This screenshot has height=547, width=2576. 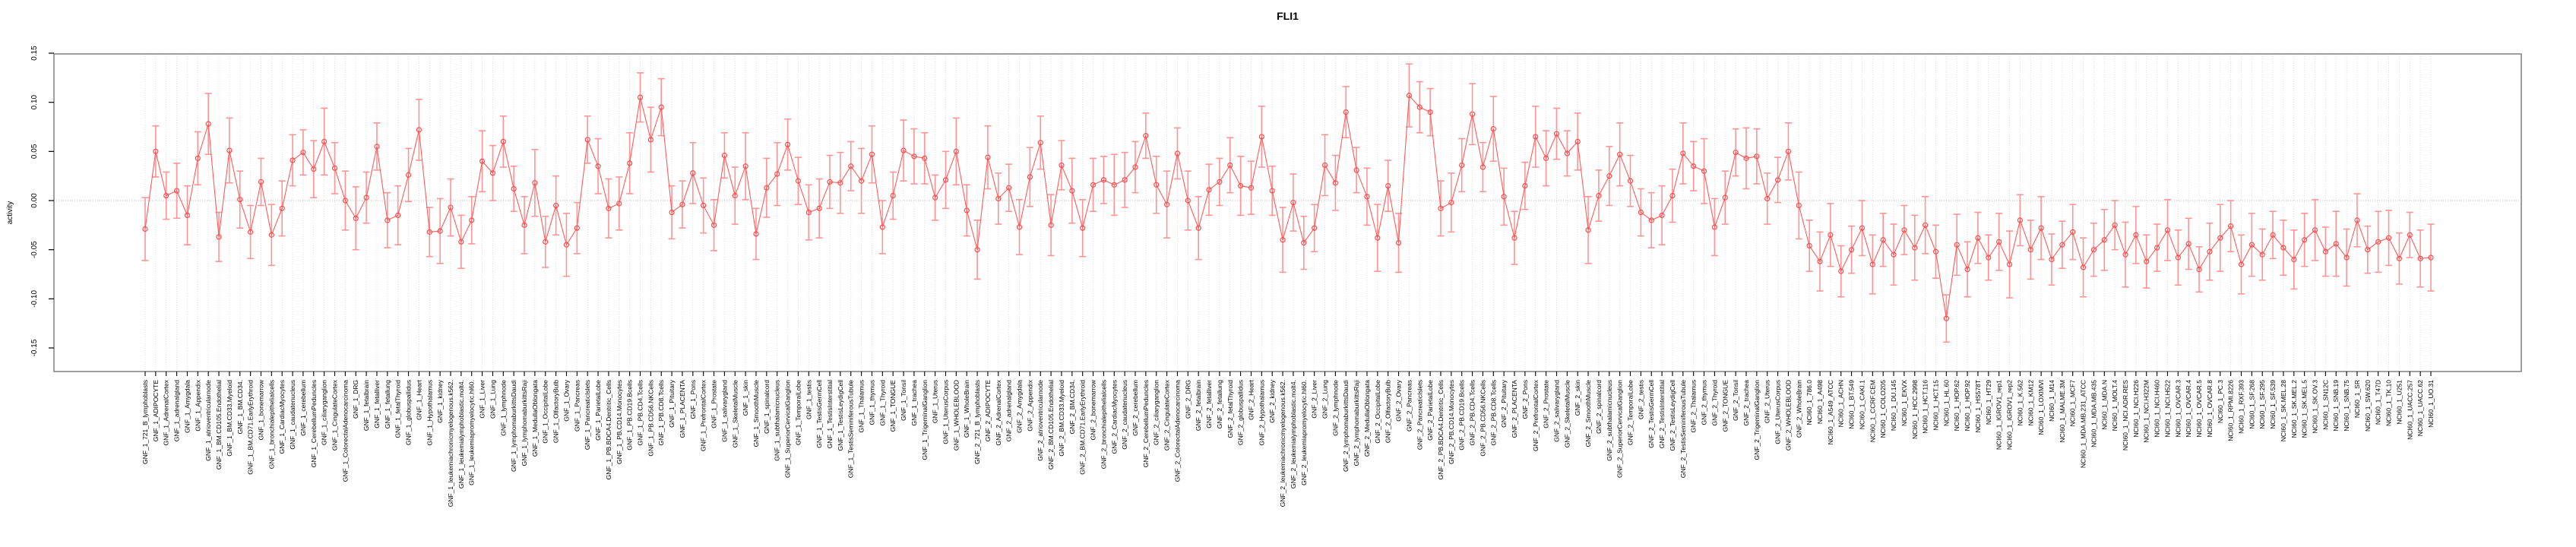 I want to click on x-tick-label: NCI60_1_CCRF.CEM, so click(x=1872, y=411).